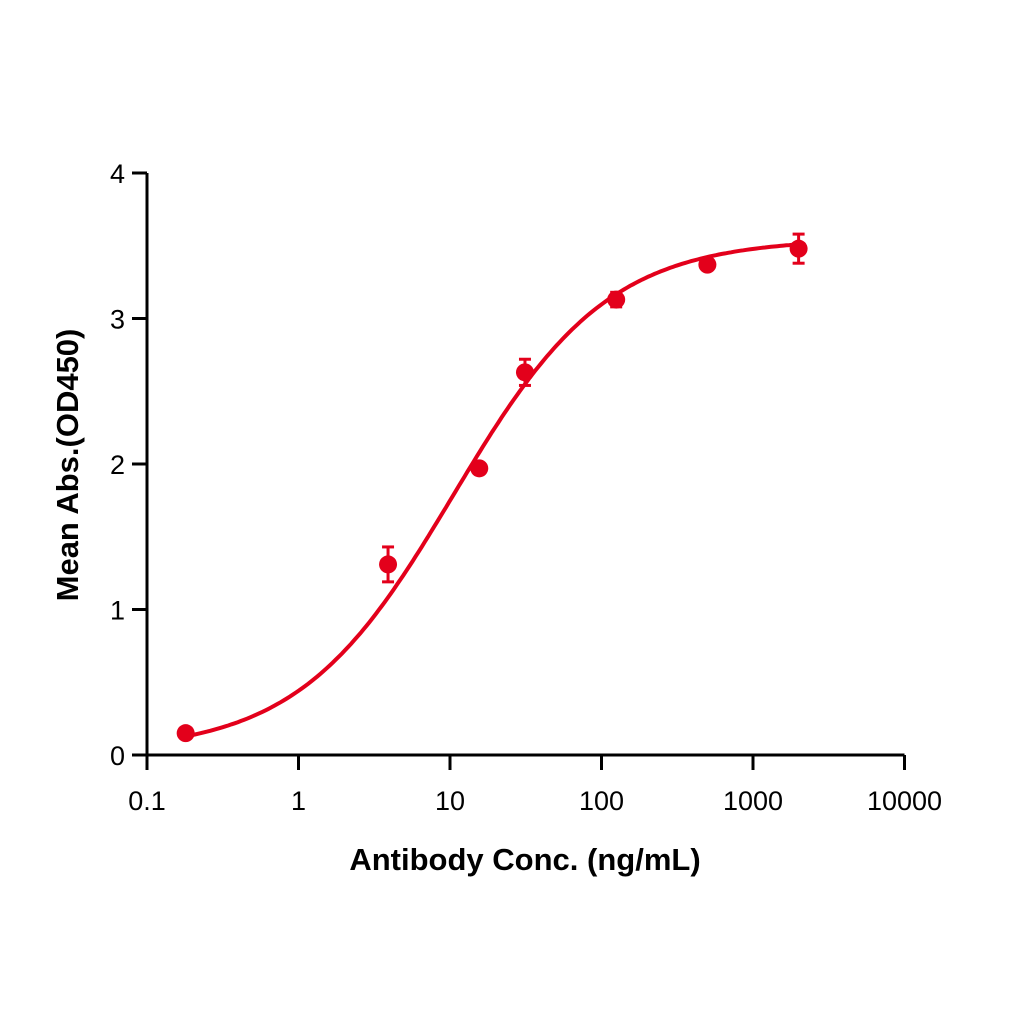 The image size is (1024, 1024). Describe the element at coordinates (117, 465) in the screenshot. I see `y-tick-label: 2` at that location.